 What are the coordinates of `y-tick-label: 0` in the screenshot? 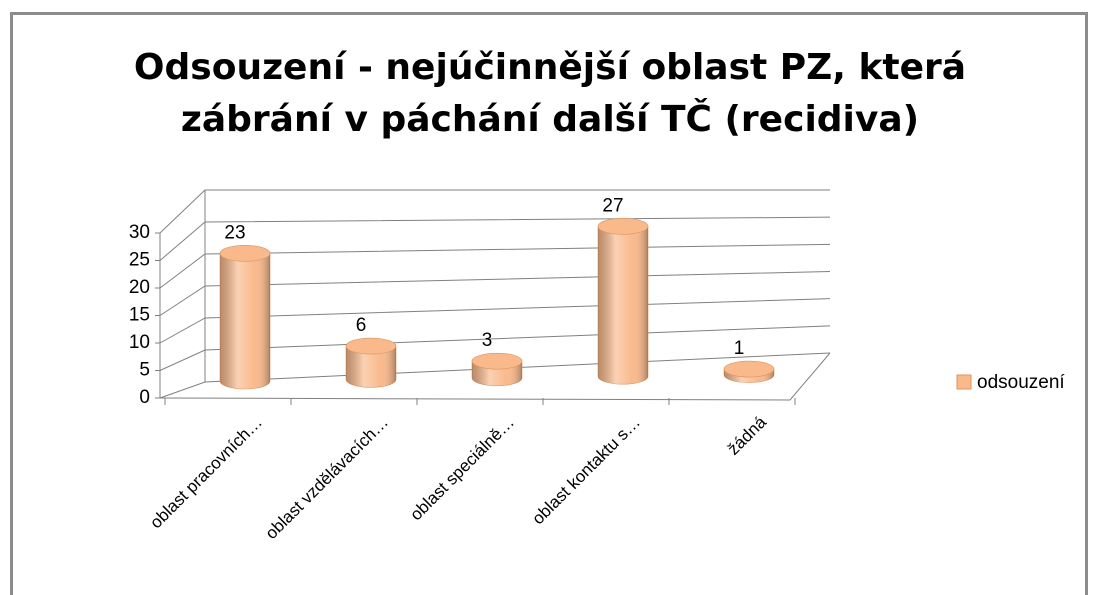 It's located at (144, 397).